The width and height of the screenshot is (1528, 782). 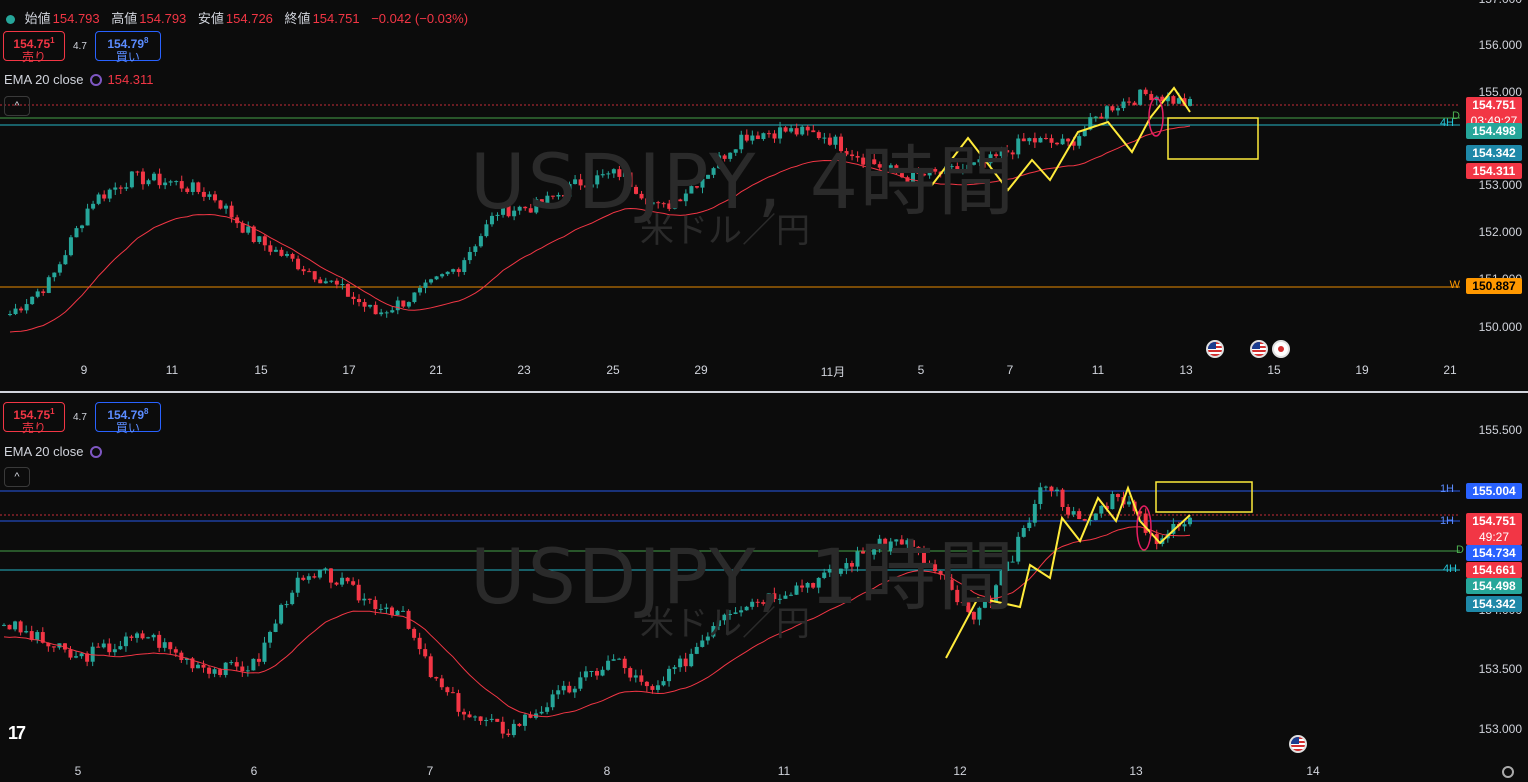 What do you see at coordinates (1281, 349) in the screenshot?
I see `jp-flag-icon` at bounding box center [1281, 349].